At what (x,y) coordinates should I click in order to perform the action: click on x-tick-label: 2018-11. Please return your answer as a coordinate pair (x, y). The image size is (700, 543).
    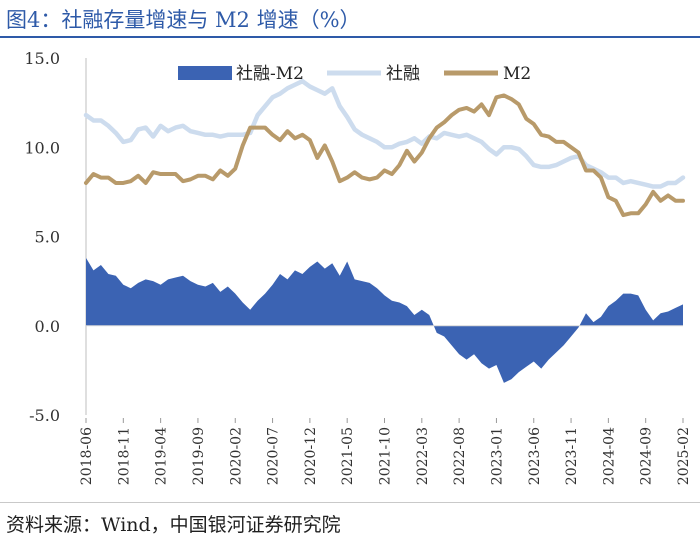
    Looking at the image, I should click on (124, 456).